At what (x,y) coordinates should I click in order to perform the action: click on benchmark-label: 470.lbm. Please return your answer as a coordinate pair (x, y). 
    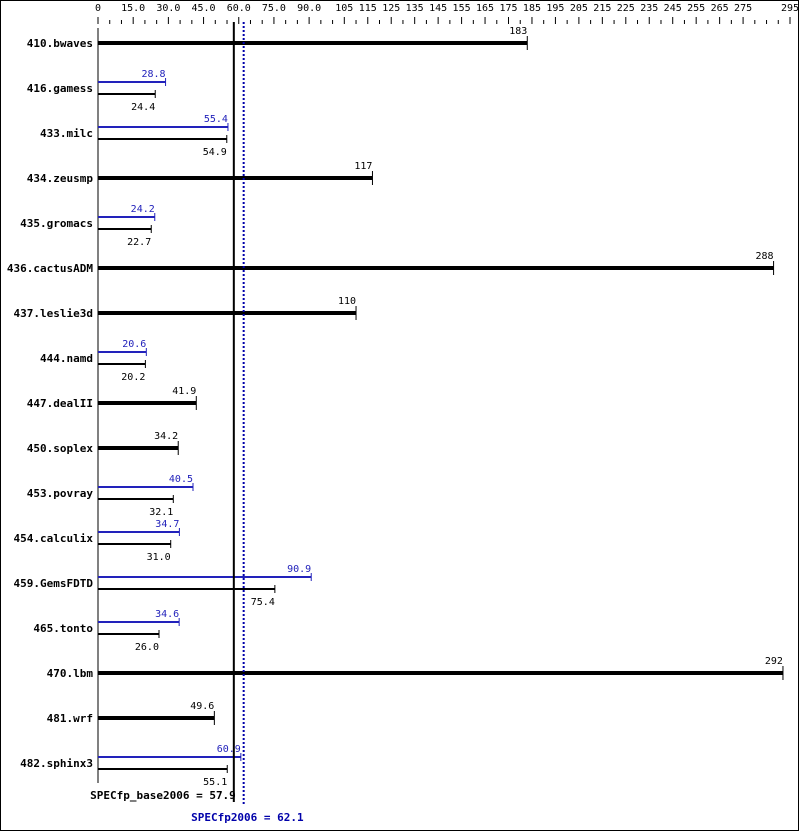
    Looking at the image, I should click on (70, 673).